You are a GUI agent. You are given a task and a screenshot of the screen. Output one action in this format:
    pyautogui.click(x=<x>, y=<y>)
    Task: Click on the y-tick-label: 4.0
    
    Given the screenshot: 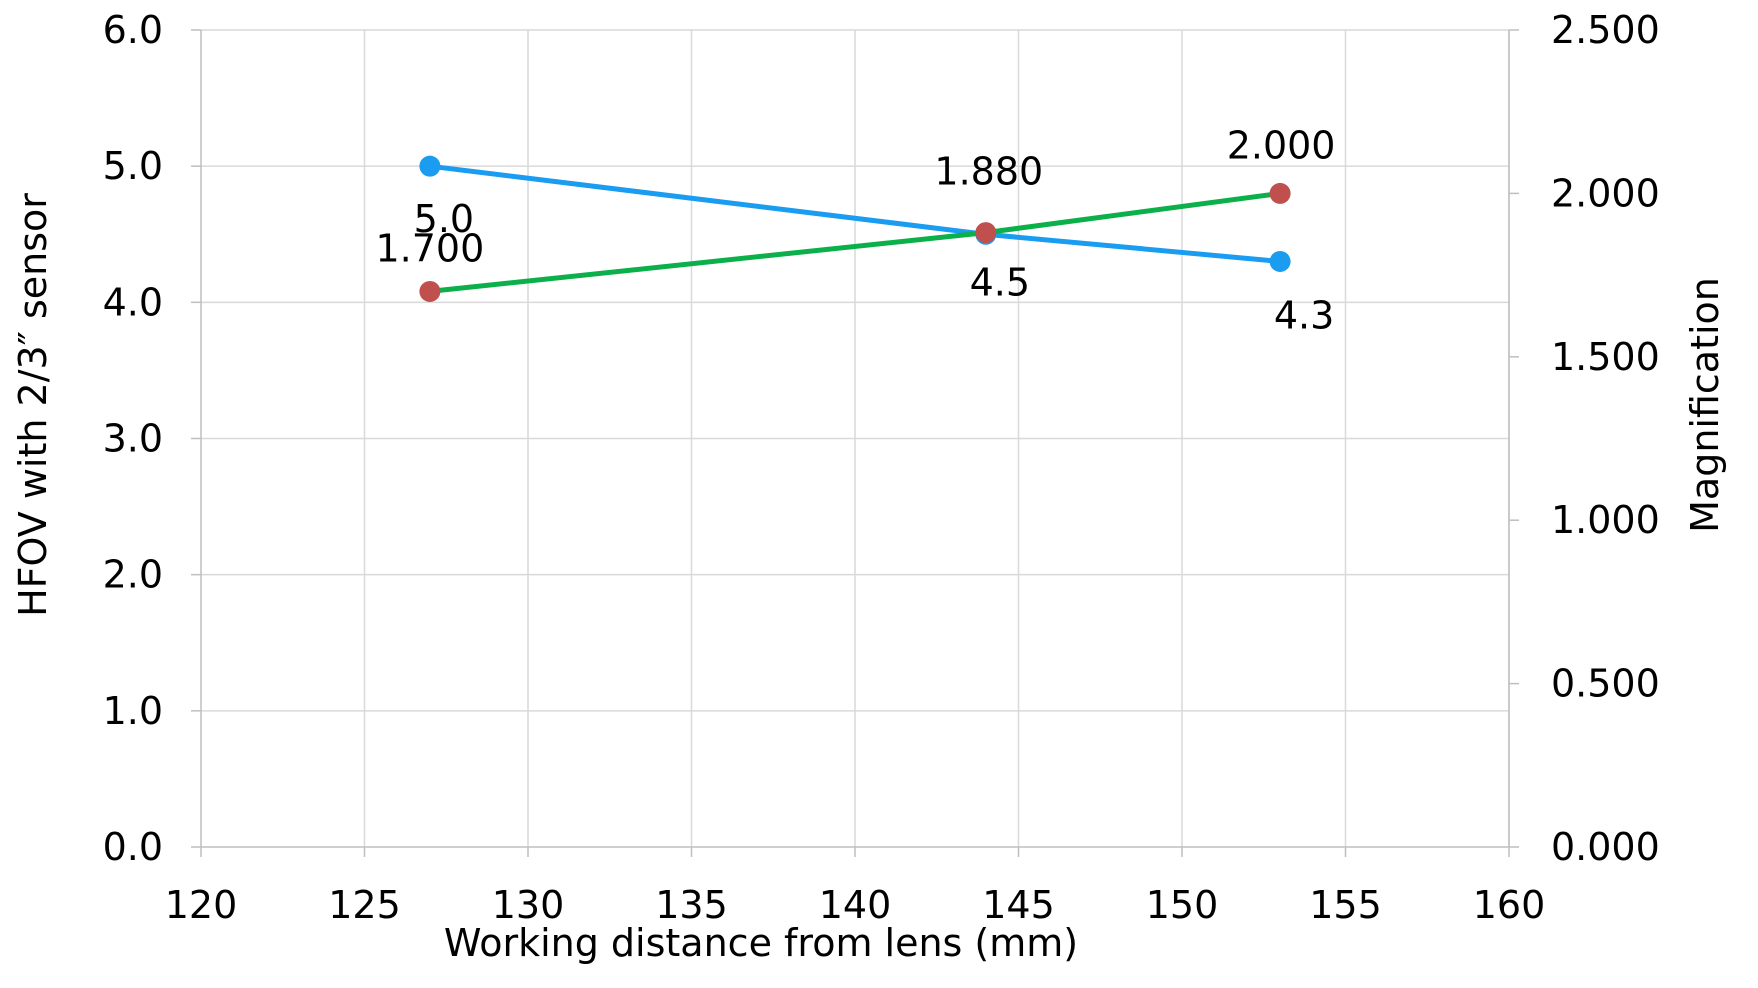 What is the action you would take?
    pyautogui.click(x=133, y=302)
    